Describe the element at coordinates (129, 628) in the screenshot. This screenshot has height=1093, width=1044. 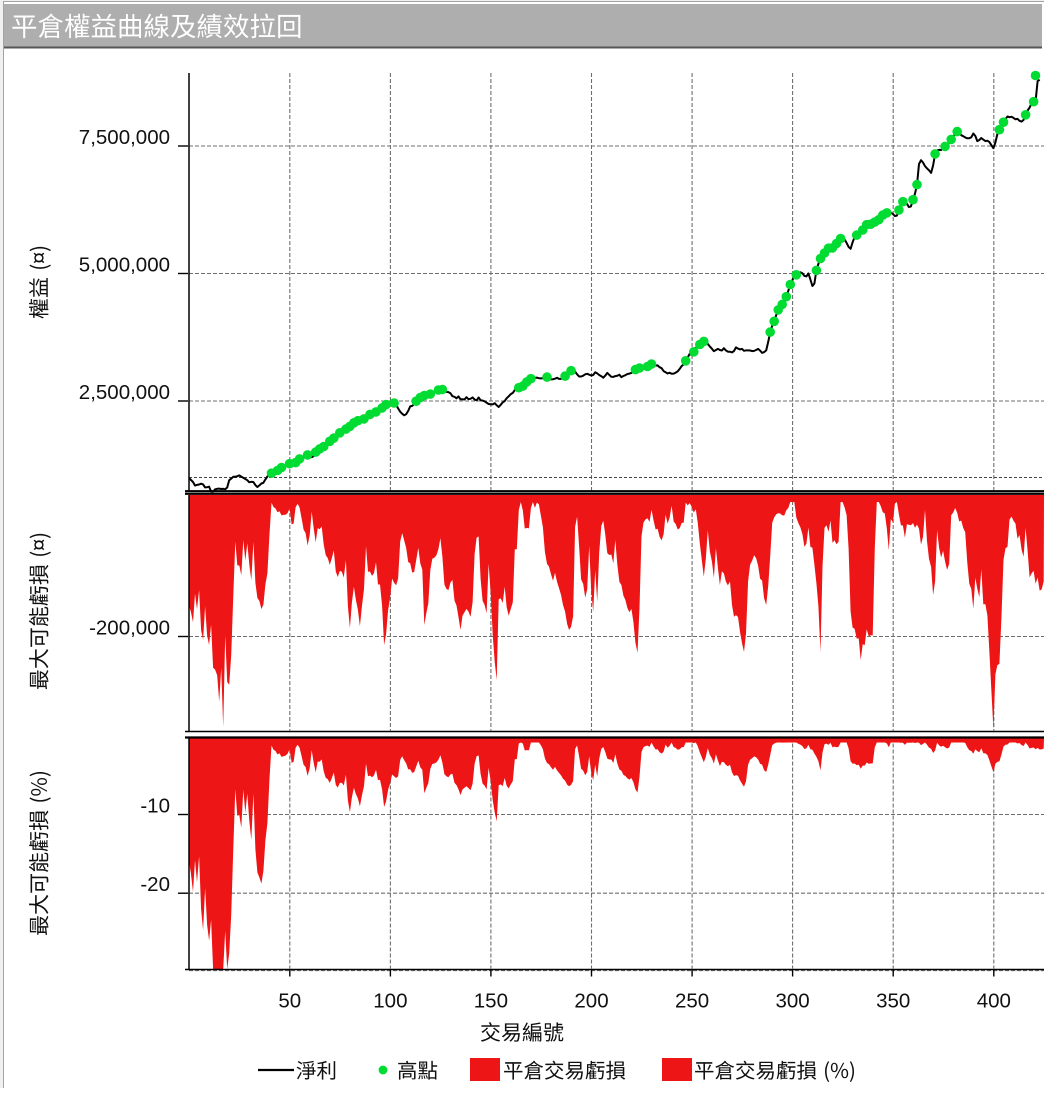
I see `svg-text: -200,000` at that location.